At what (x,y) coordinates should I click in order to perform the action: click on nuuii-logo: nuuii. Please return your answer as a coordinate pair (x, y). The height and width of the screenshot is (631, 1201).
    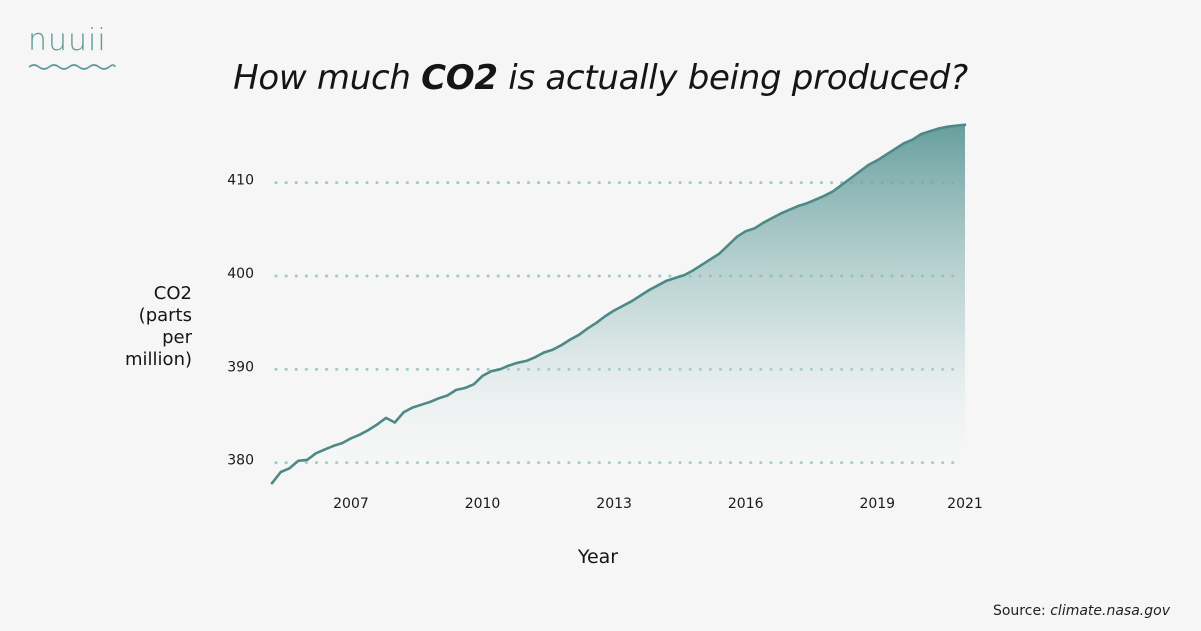
    Looking at the image, I should click on (73, 48).